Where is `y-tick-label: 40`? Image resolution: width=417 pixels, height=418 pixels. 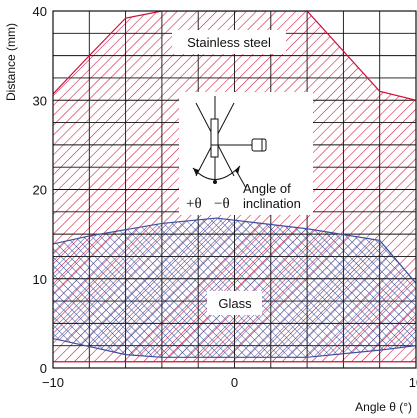 y-tick-label: 40 is located at coordinates (40, 11).